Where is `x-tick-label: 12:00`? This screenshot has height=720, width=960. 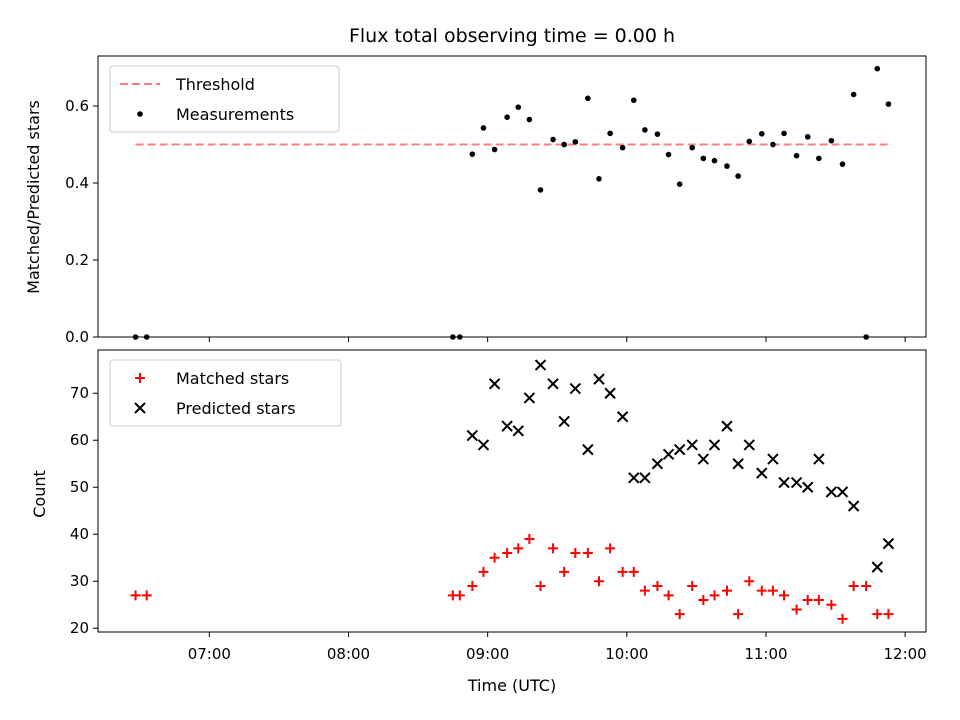 x-tick-label: 12:00 is located at coordinates (905, 654).